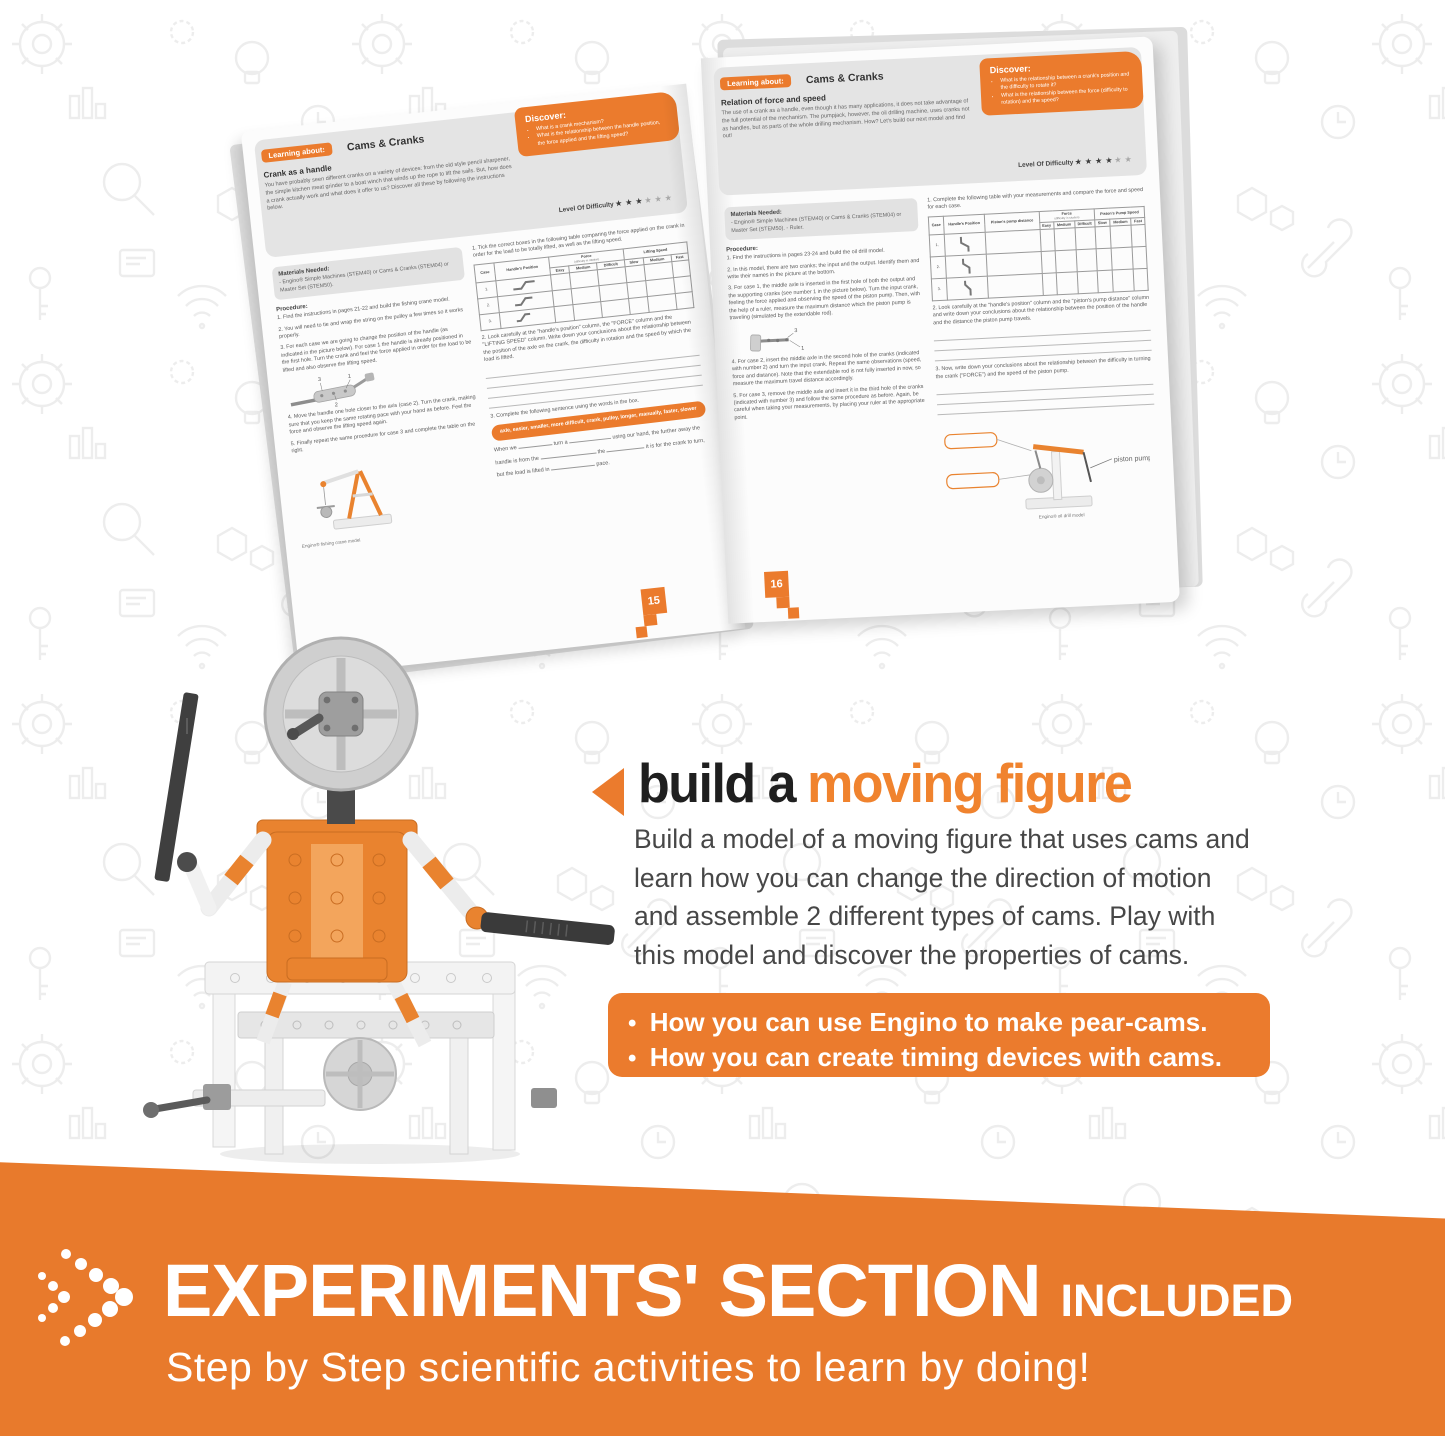 Image resolution: width=1445 pixels, height=1436 pixels. I want to click on dotted-chevron-icon, so click(85, 1297).